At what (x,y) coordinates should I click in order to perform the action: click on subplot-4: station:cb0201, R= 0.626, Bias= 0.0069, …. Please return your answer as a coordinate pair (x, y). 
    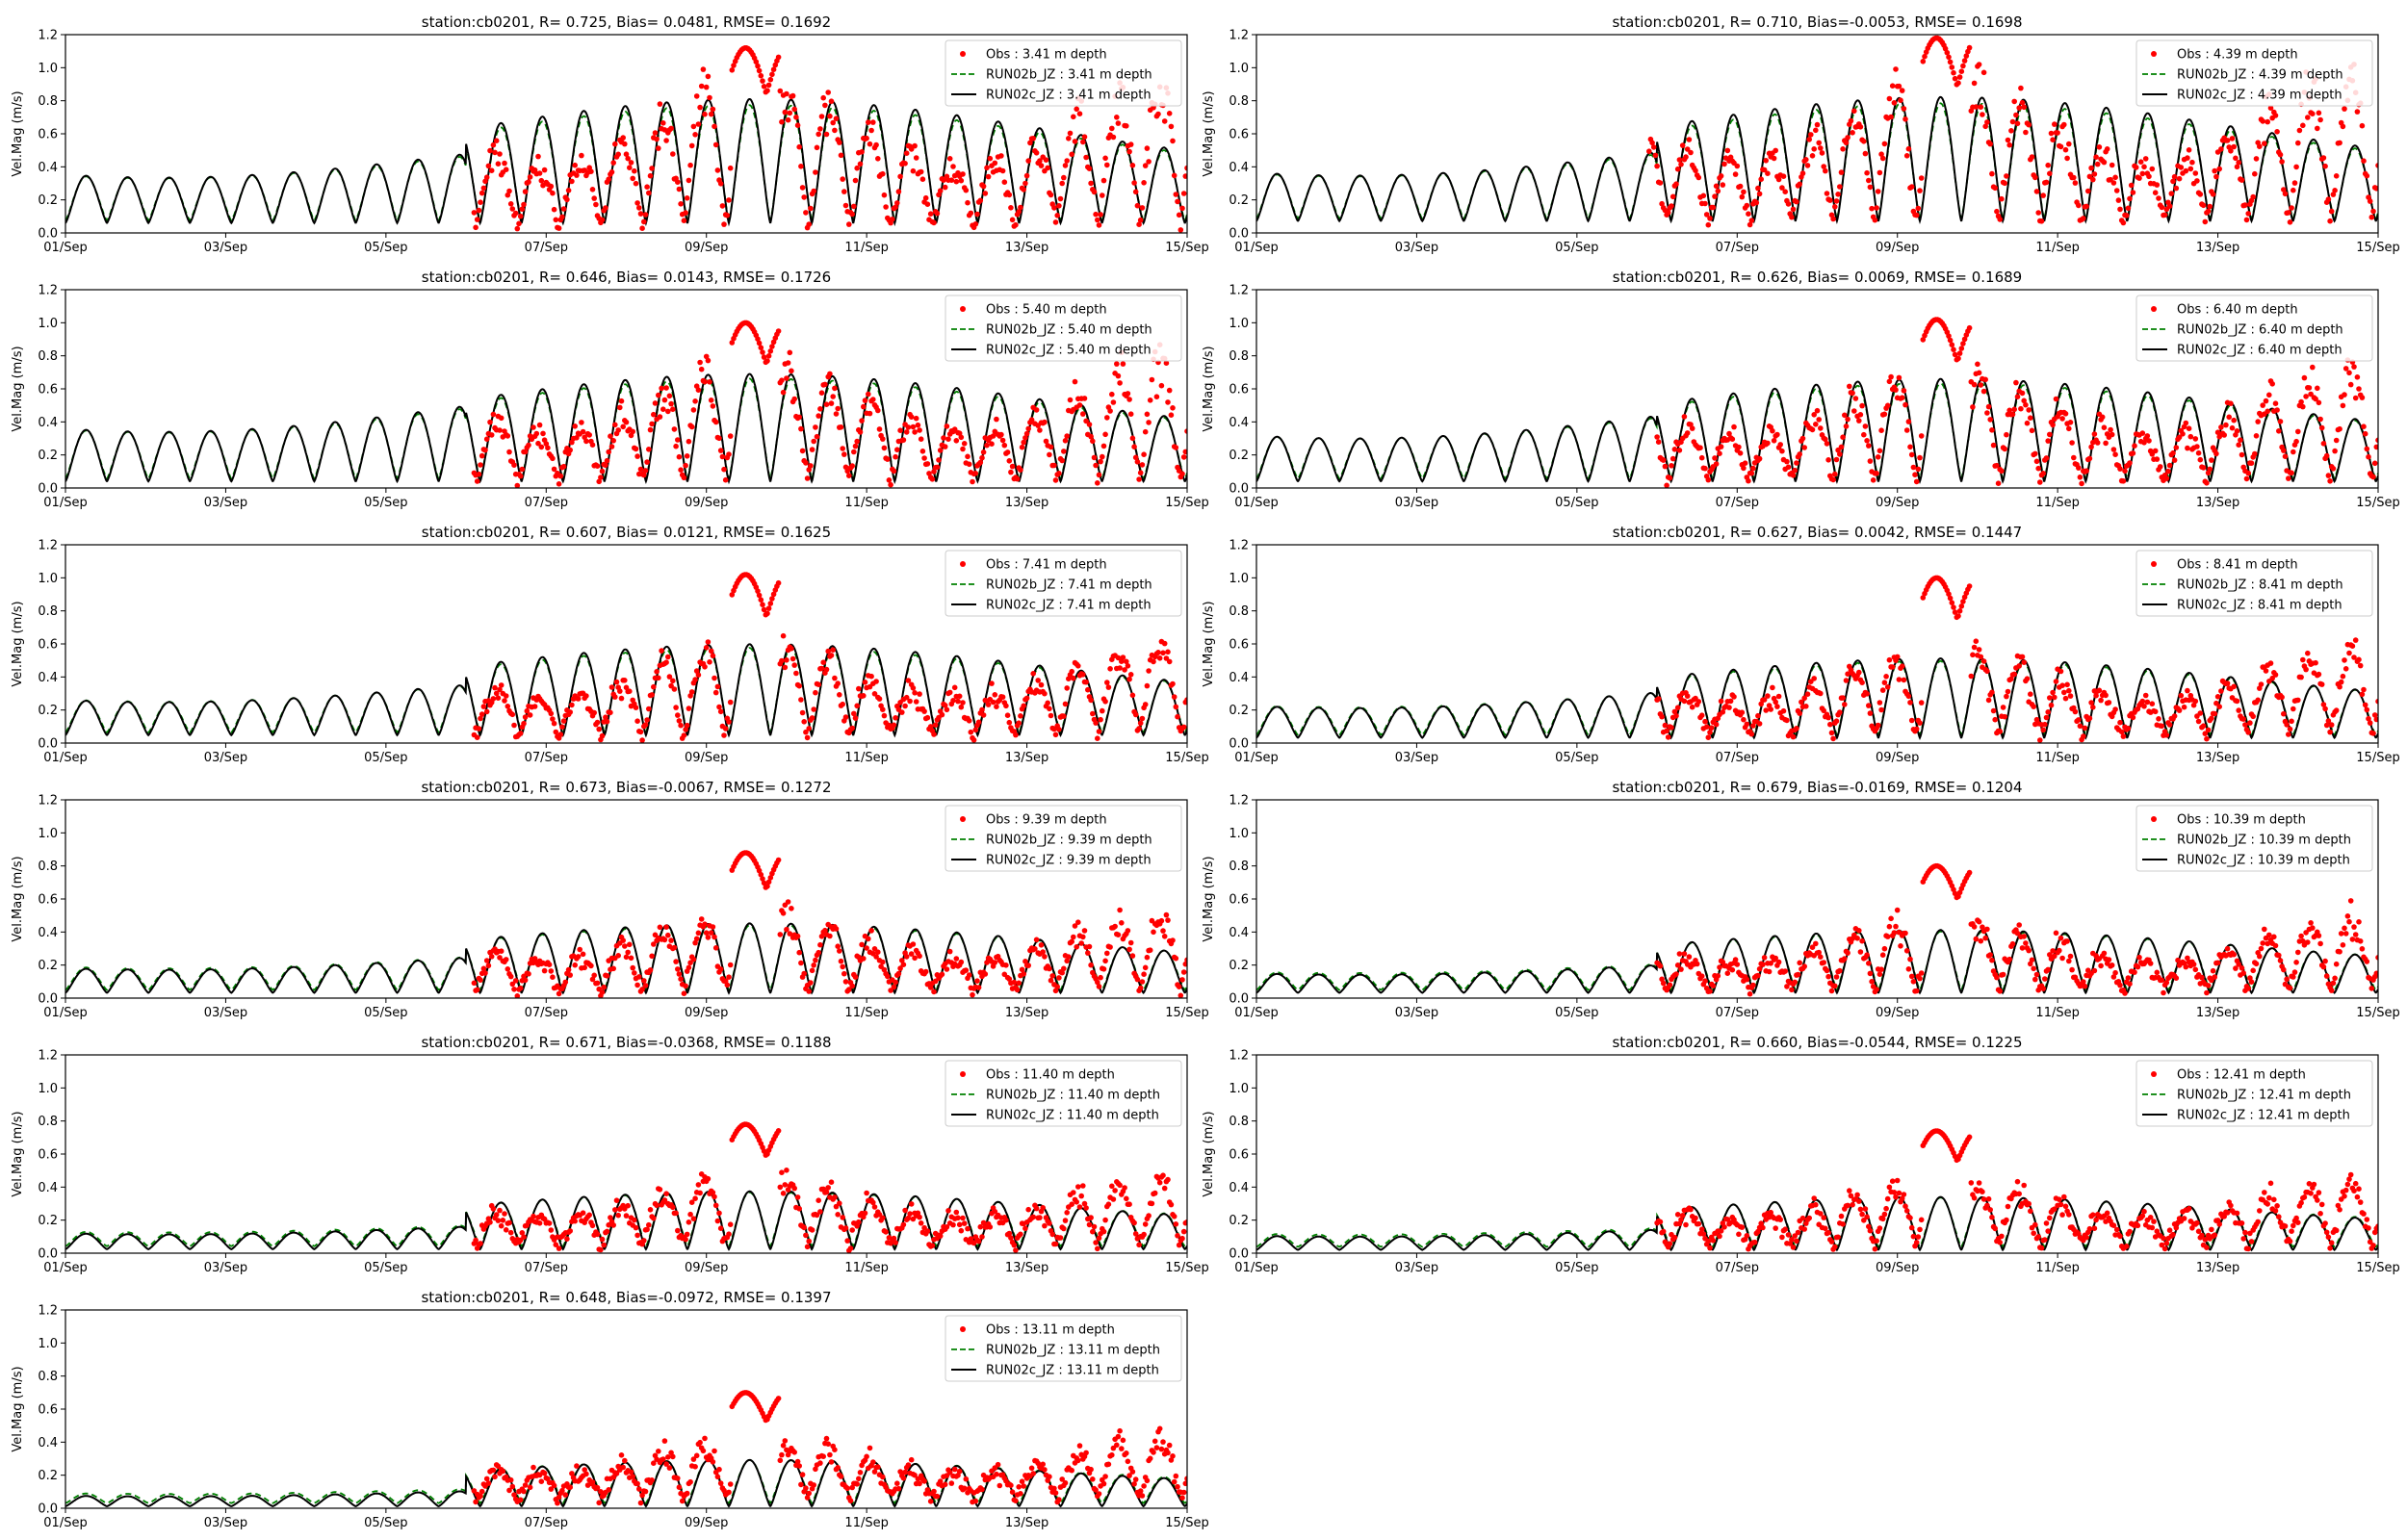
    Looking at the image, I should click on (1801, 389).